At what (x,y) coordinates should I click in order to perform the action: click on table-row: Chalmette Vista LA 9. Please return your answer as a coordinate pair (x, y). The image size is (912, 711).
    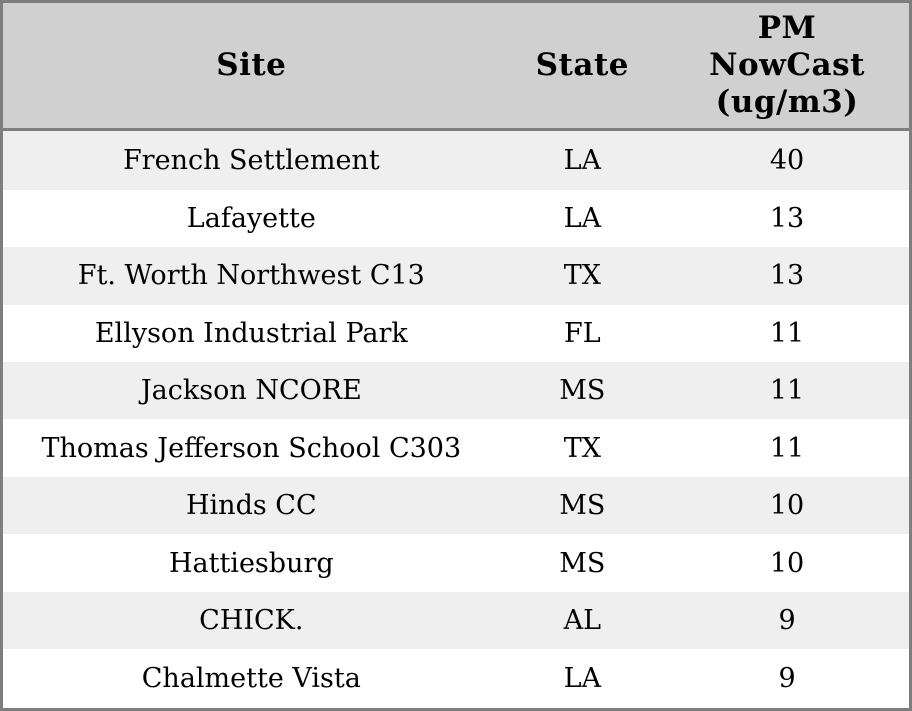
    Looking at the image, I should click on (456, 679).